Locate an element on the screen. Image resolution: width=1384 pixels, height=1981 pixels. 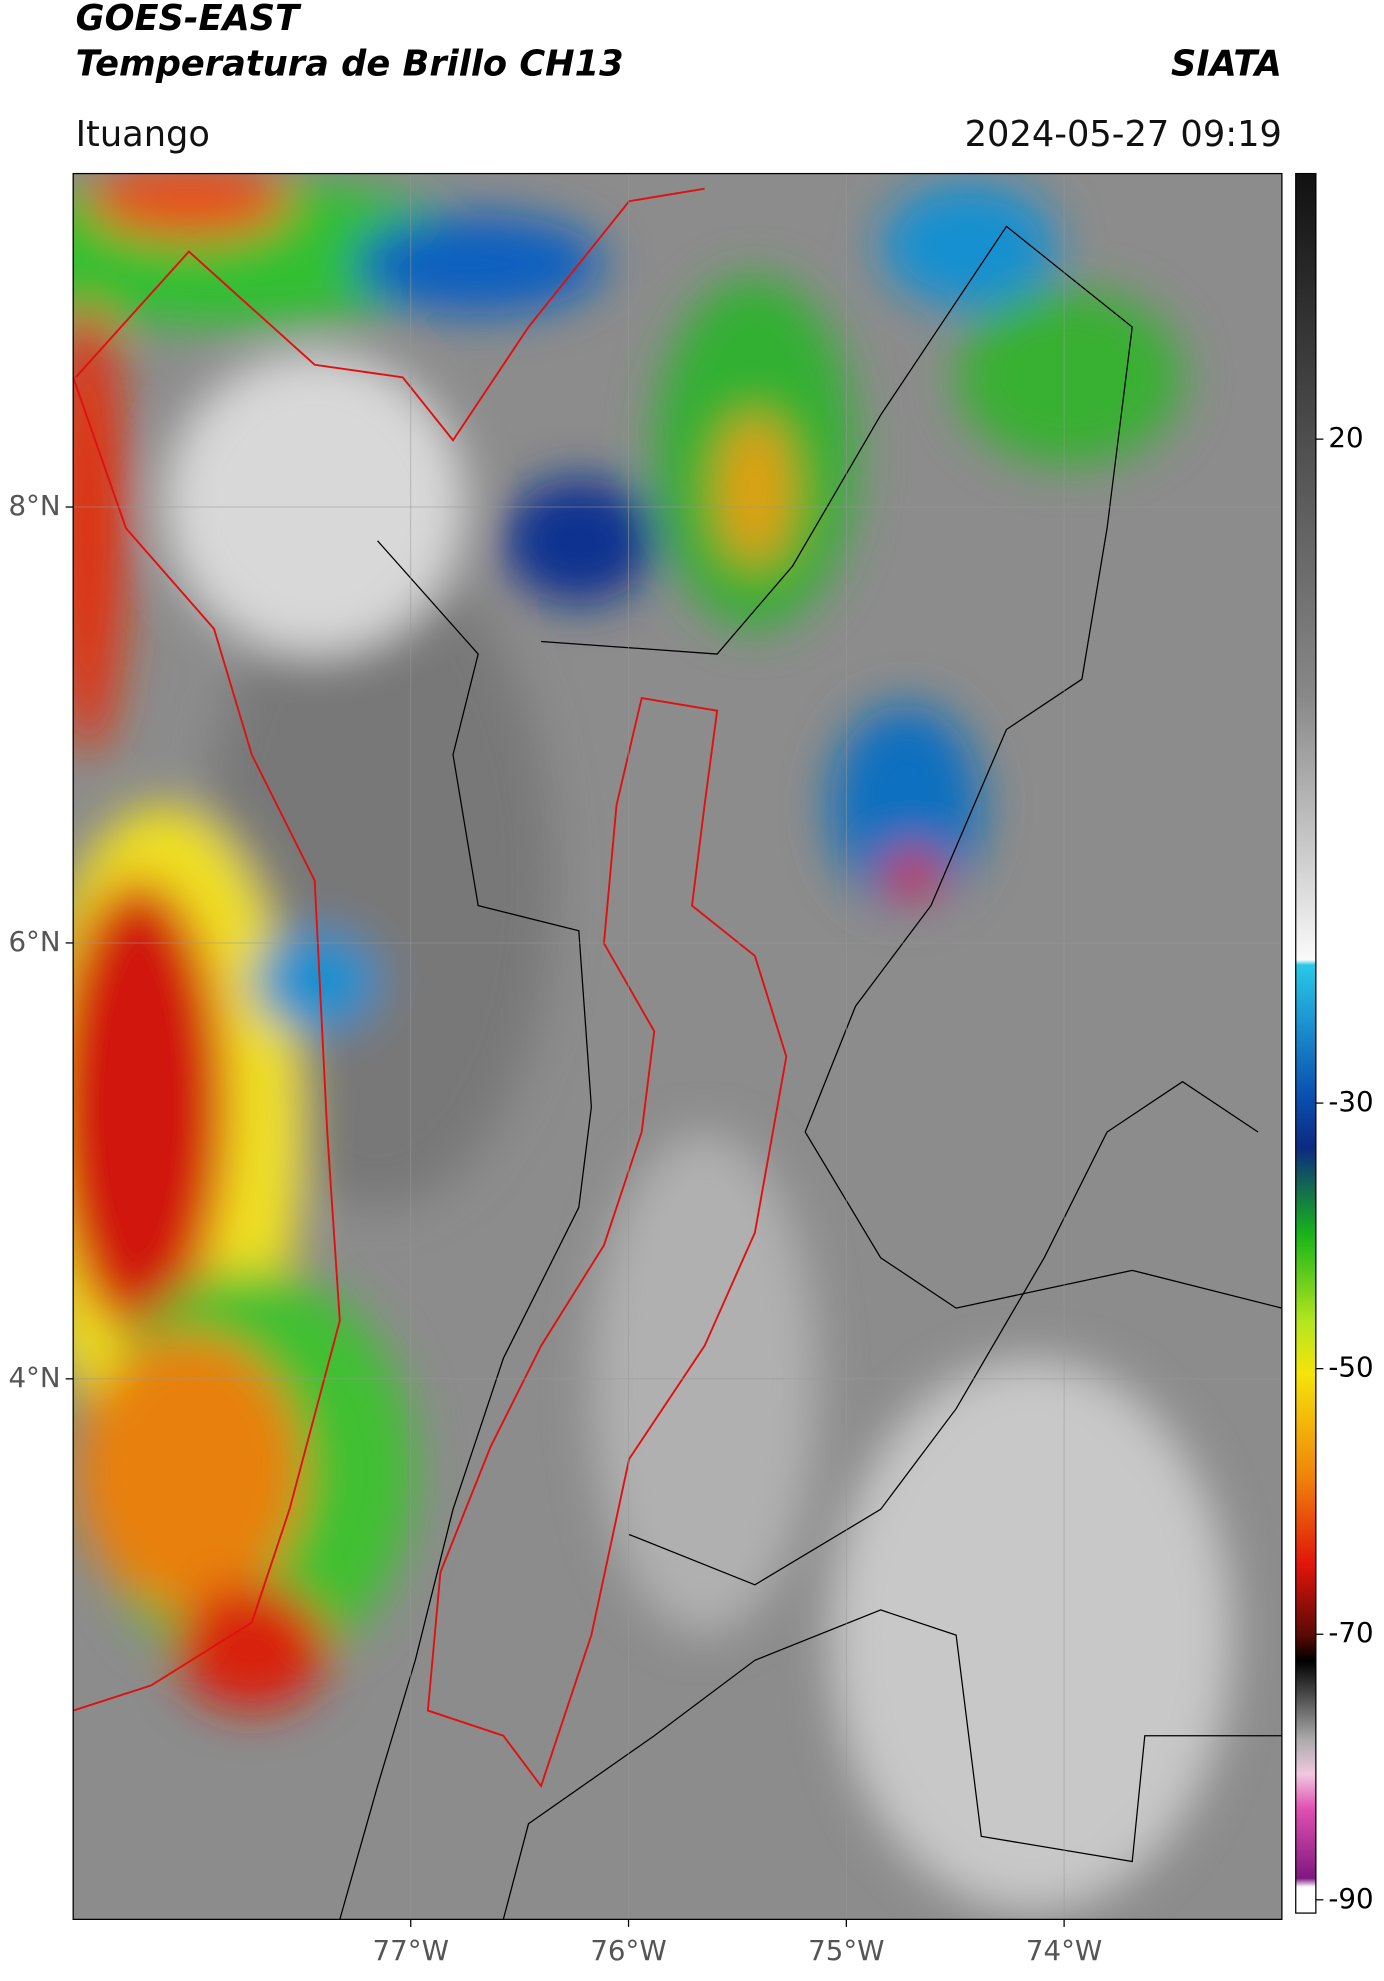
y-tick-label: 6°N is located at coordinates (34, 941).